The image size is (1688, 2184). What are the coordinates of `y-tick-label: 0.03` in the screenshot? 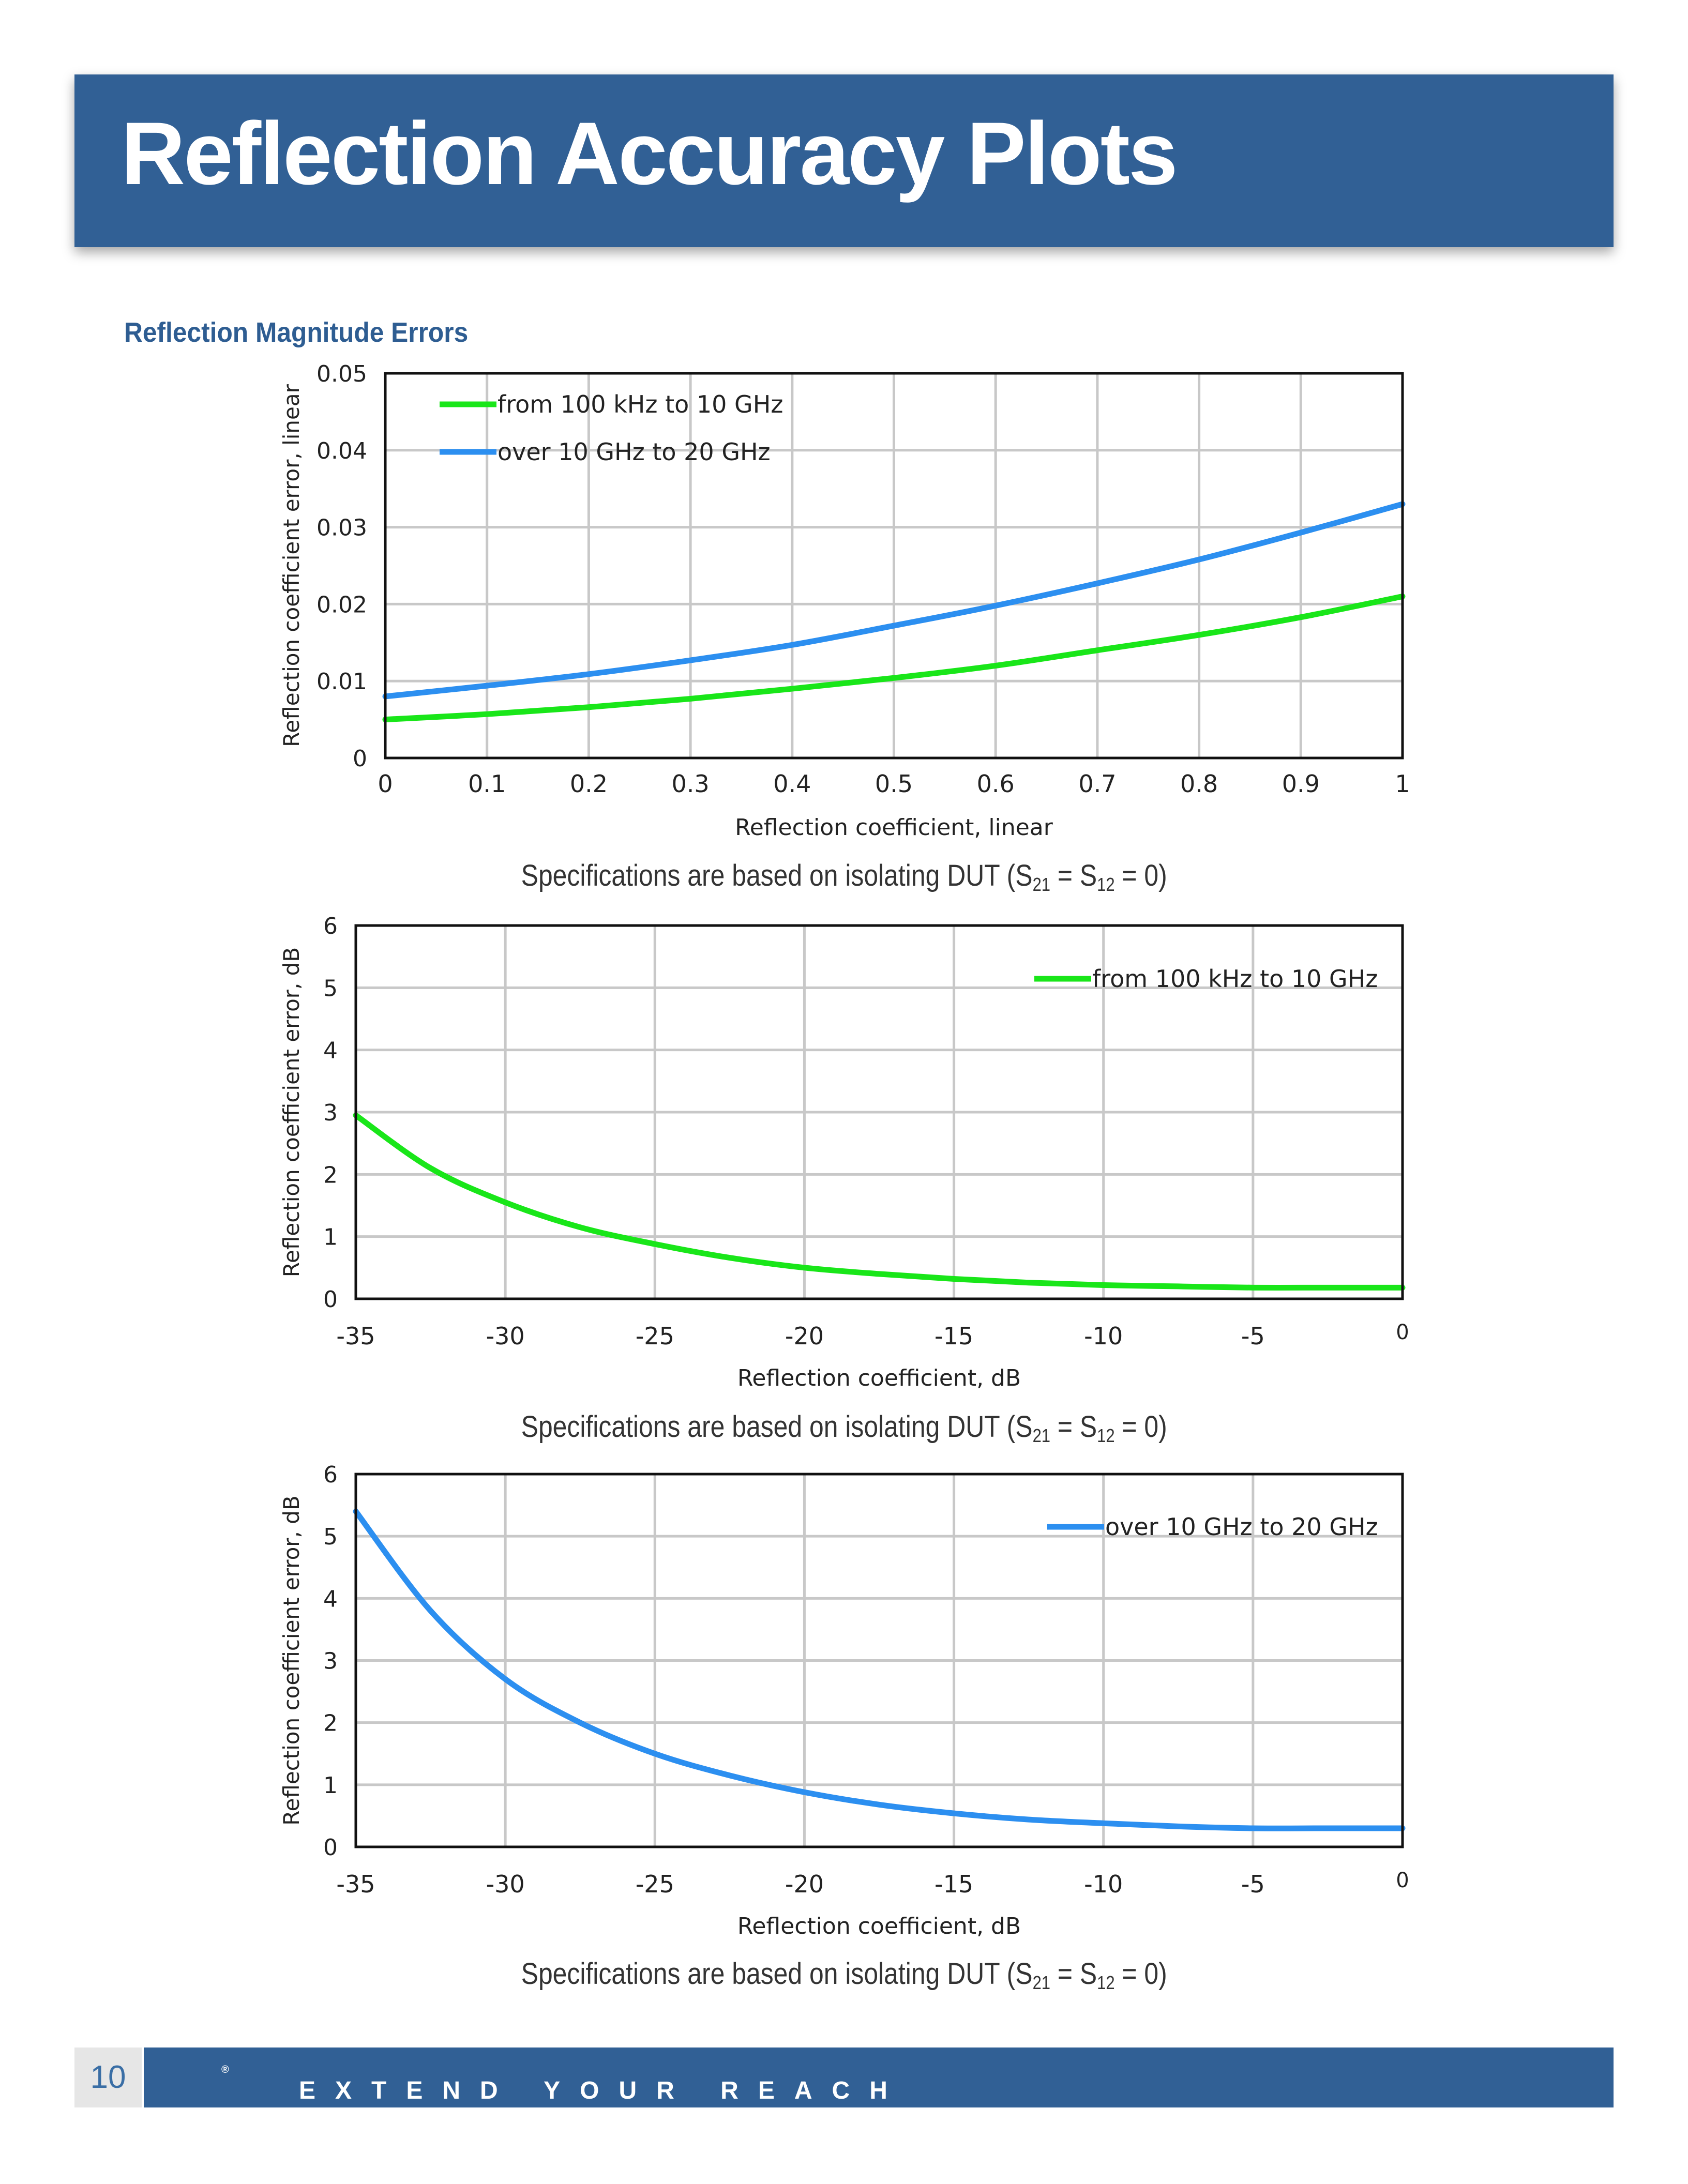 It's located at (342, 528).